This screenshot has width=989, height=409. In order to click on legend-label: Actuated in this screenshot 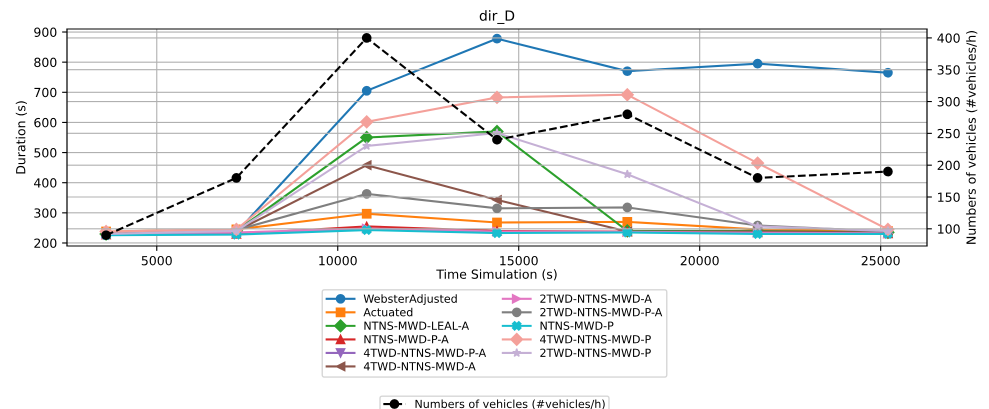, I will do `click(387, 312)`.